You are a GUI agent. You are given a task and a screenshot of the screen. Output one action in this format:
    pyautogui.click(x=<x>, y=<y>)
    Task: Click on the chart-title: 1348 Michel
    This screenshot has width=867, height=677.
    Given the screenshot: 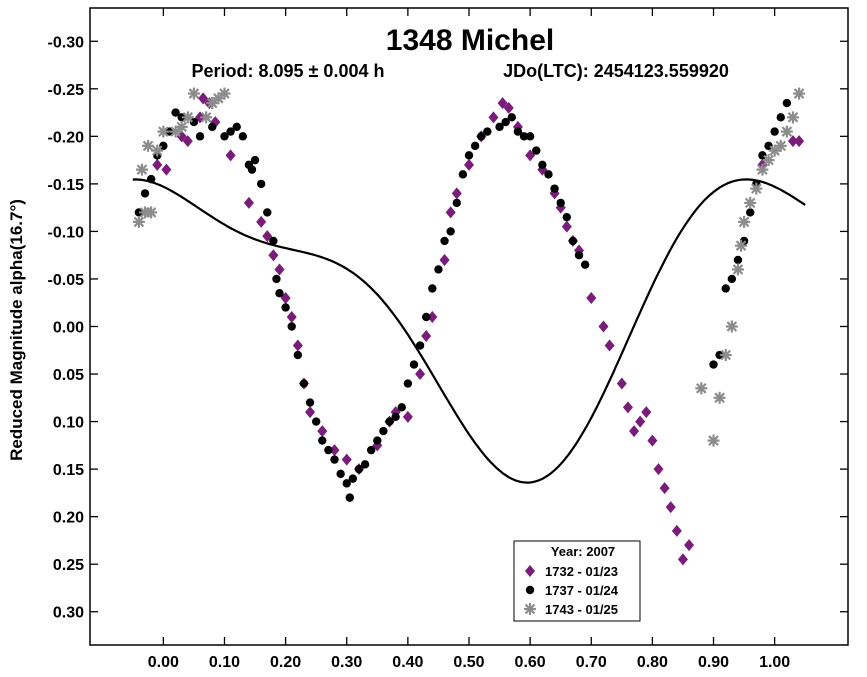 What is the action you would take?
    pyautogui.click(x=470, y=40)
    